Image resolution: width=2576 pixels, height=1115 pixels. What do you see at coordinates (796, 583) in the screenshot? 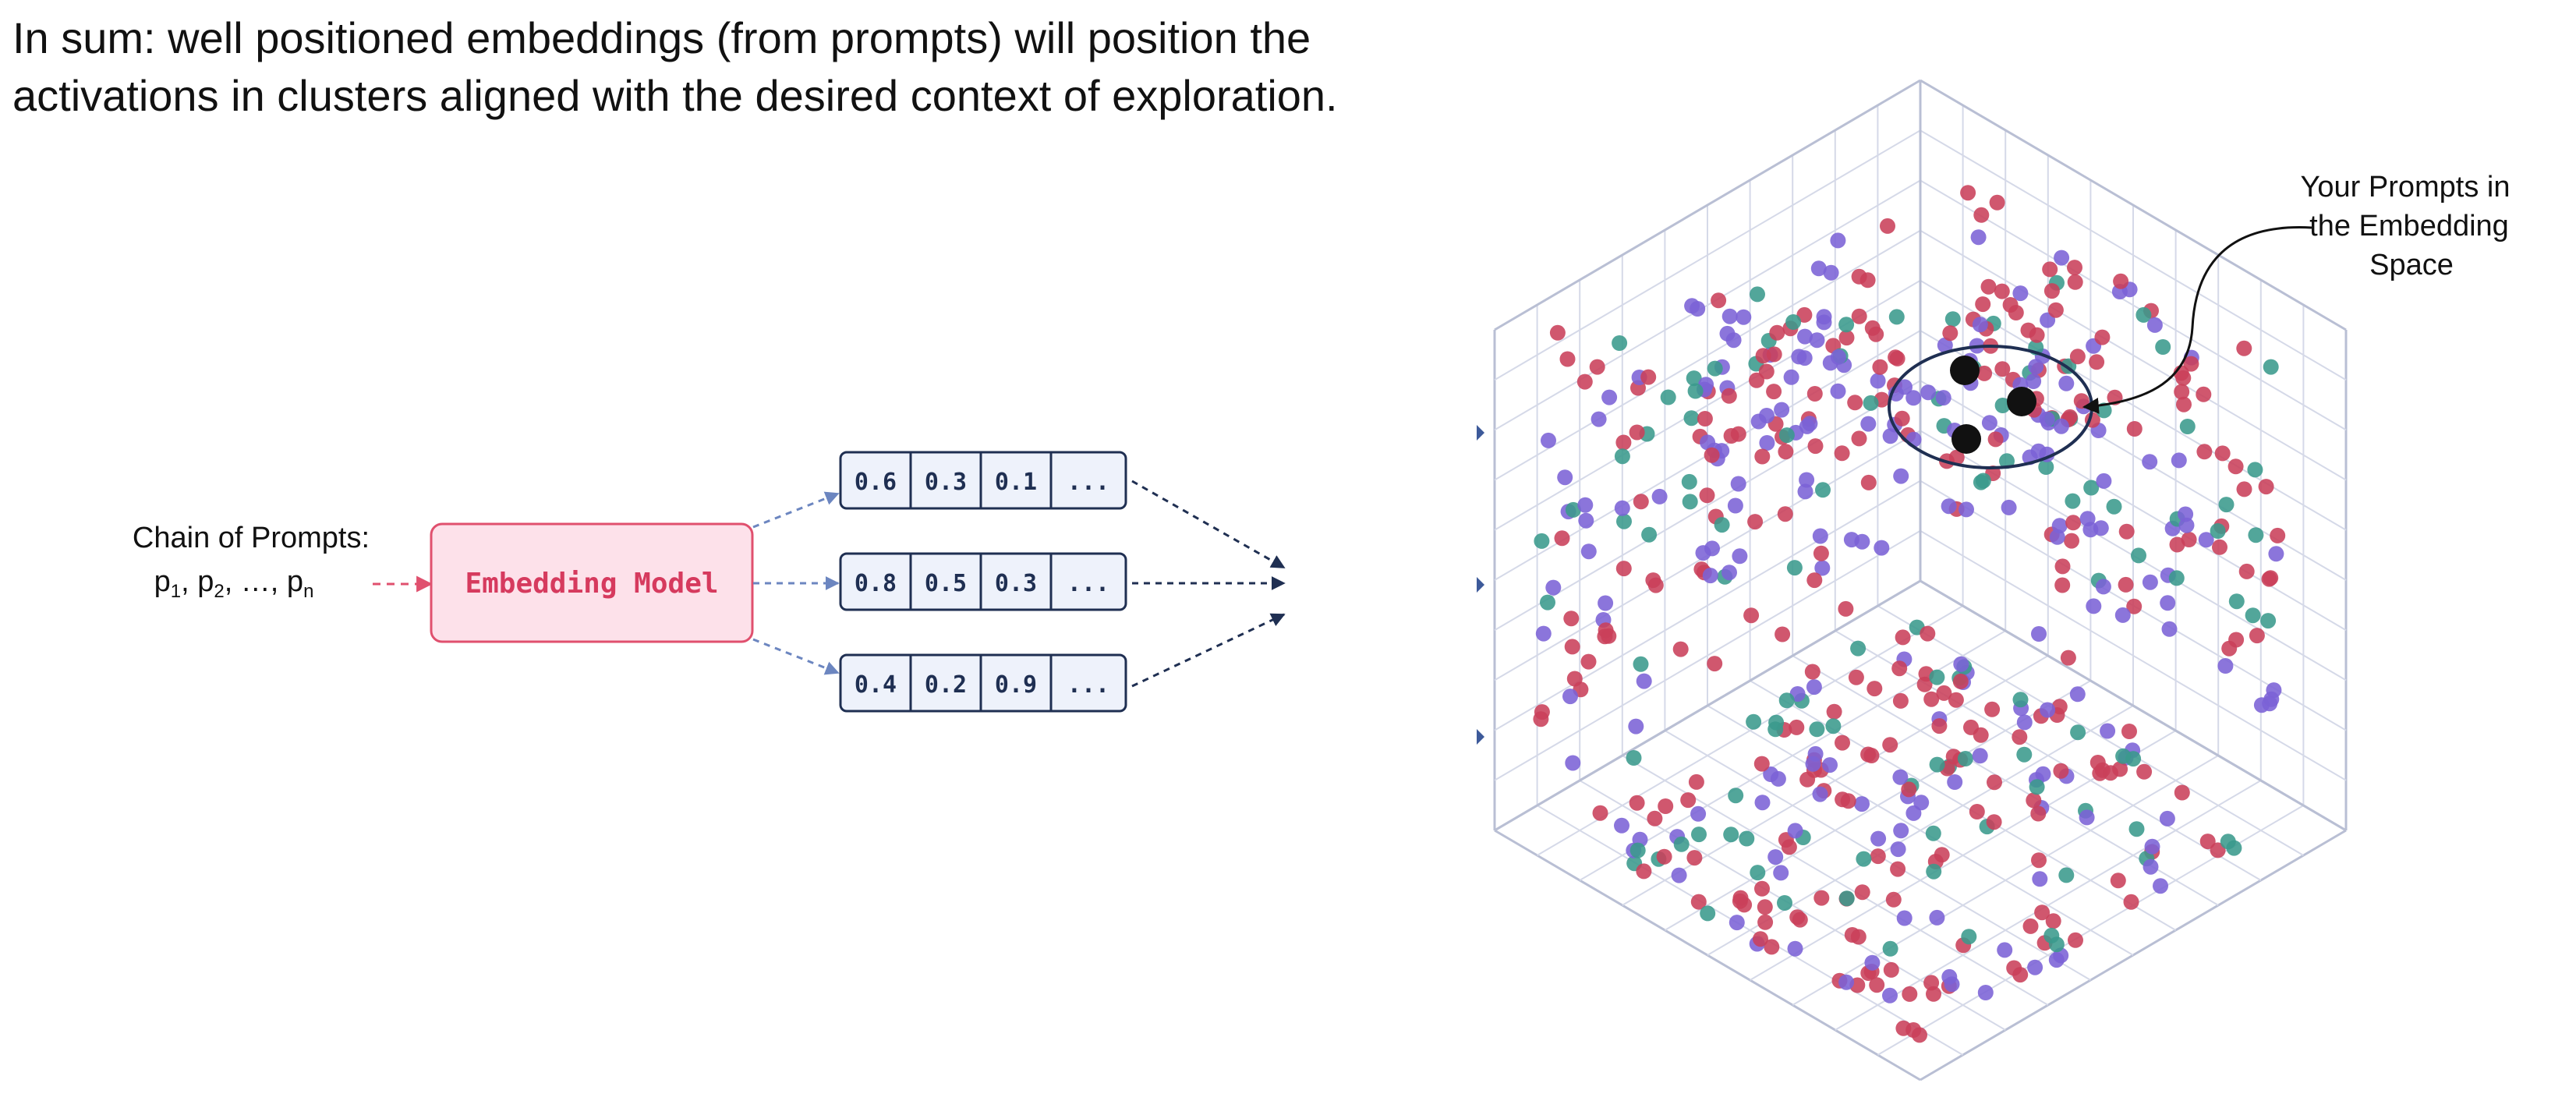
I see `model-to-vector-arrows` at bounding box center [796, 583].